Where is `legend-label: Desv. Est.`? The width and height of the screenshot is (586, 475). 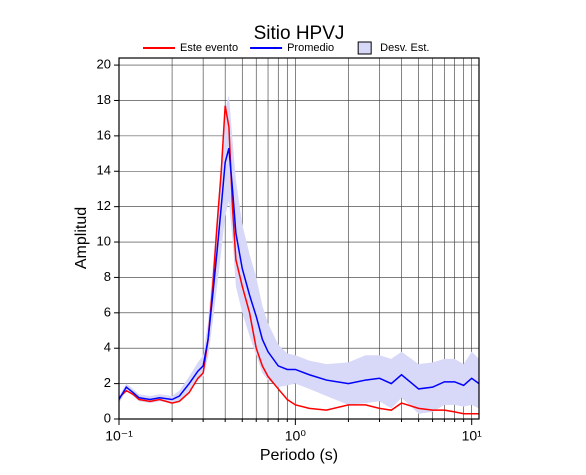 legend-label: Desv. Est. is located at coordinates (404, 48).